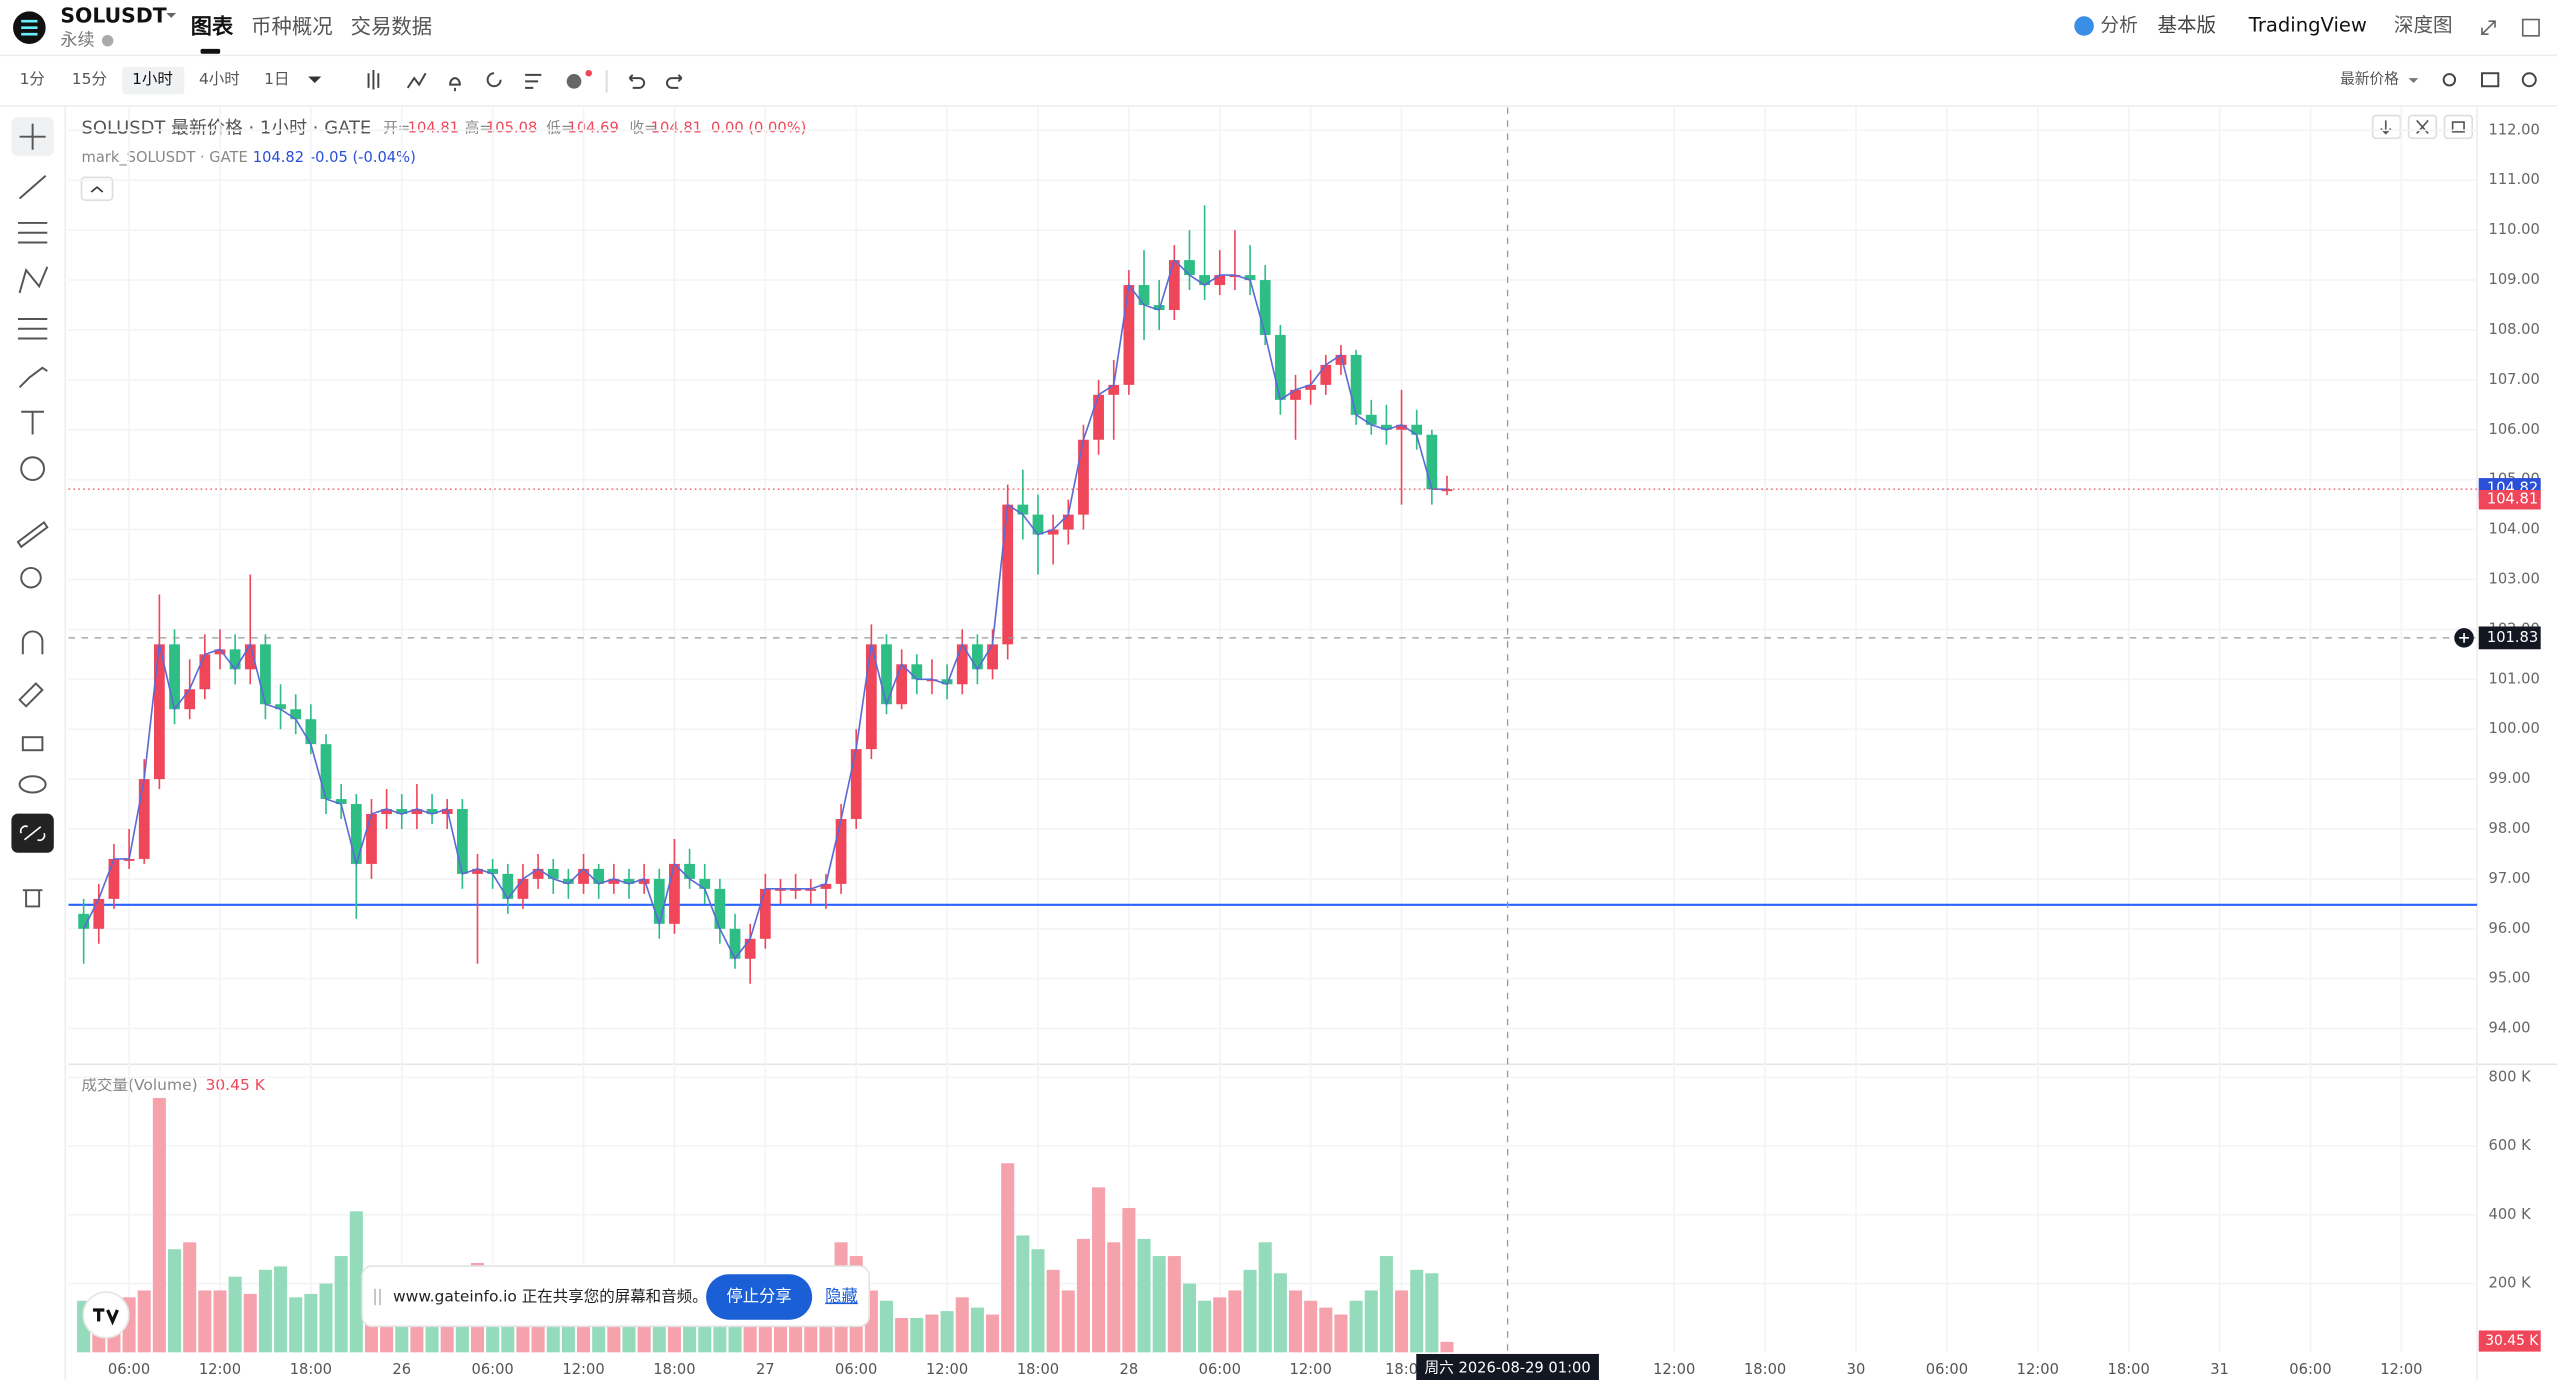  Describe the element at coordinates (32, 898) in the screenshot. I see `delete-tool` at that location.